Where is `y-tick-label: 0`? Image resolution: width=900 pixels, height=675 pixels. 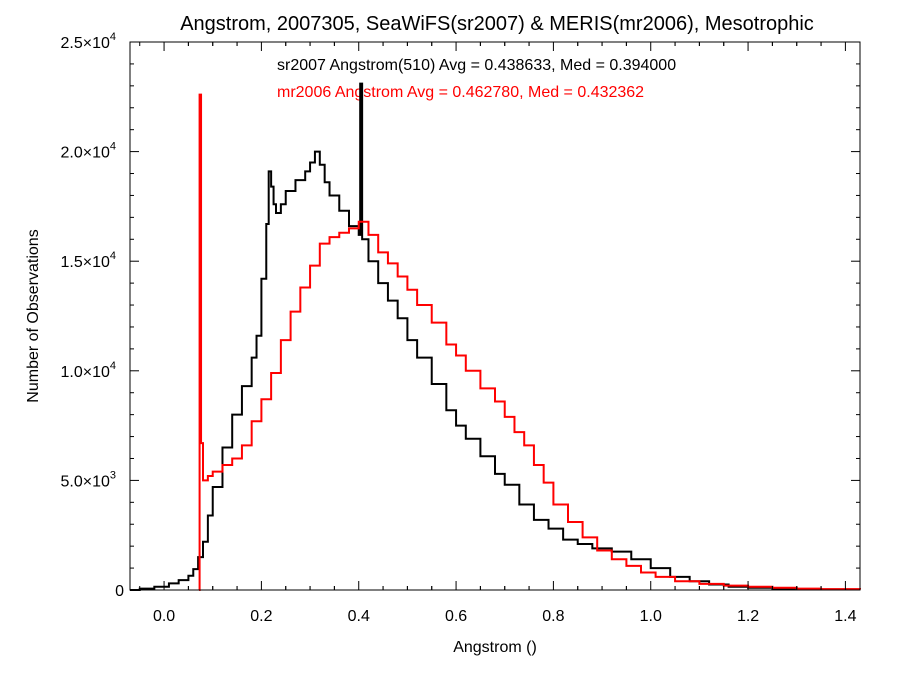
y-tick-label: 0 is located at coordinates (119, 591).